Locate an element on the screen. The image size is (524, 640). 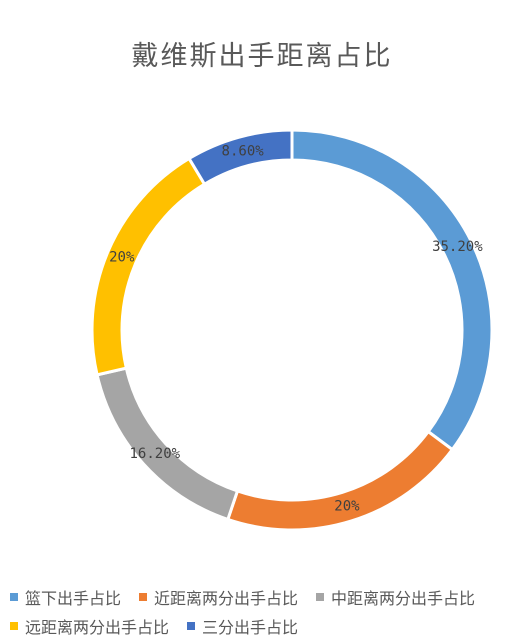
legend-swatch-three is located at coordinates (191, 626).